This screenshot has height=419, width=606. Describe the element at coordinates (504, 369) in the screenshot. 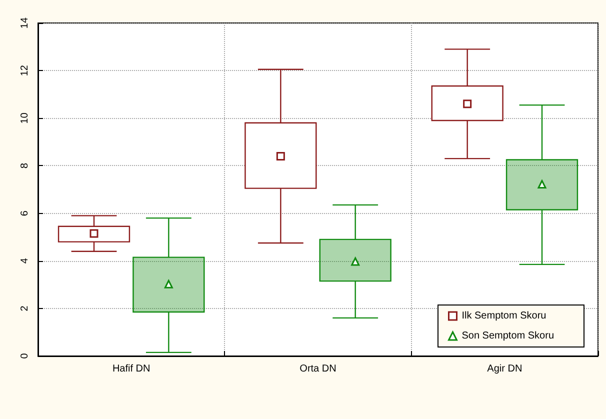

I see `x-tick-label: Agir DN` at that location.